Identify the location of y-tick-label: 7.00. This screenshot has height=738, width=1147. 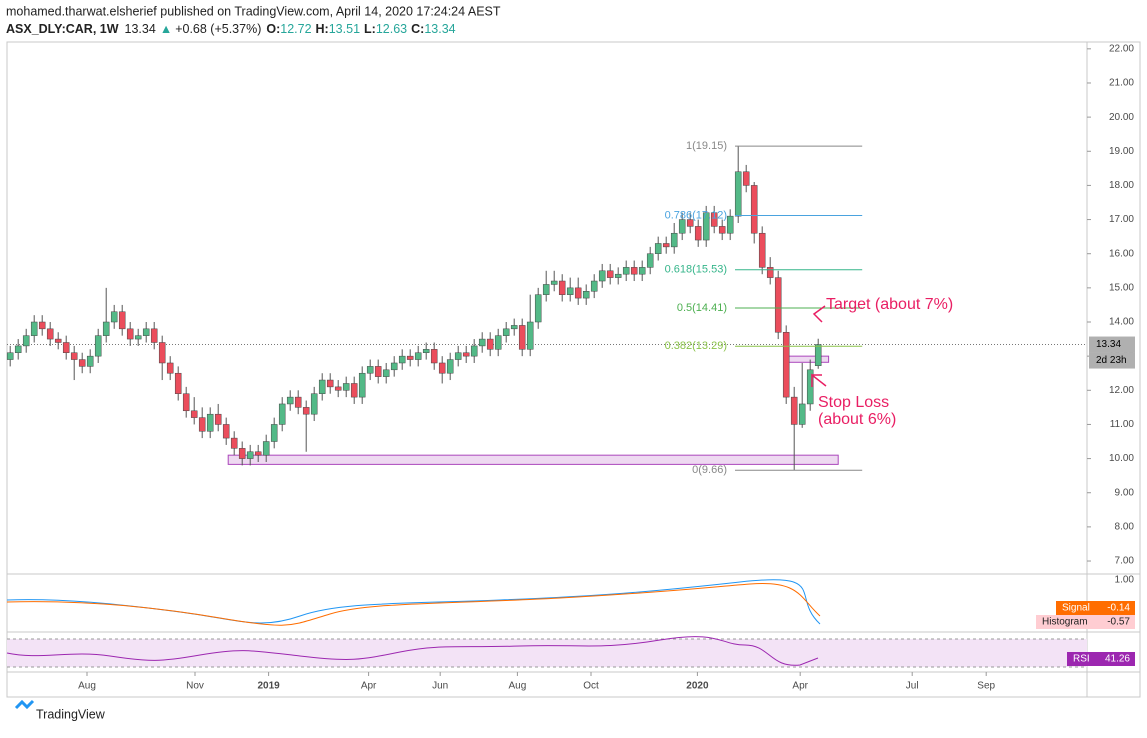
(1125, 561).